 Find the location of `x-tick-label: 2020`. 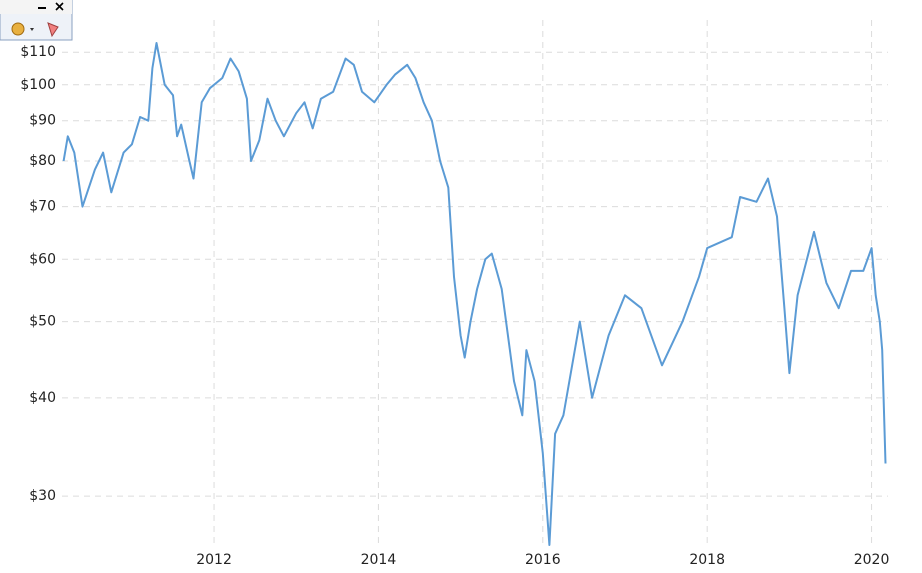

x-tick-label: 2020 is located at coordinates (872, 560).